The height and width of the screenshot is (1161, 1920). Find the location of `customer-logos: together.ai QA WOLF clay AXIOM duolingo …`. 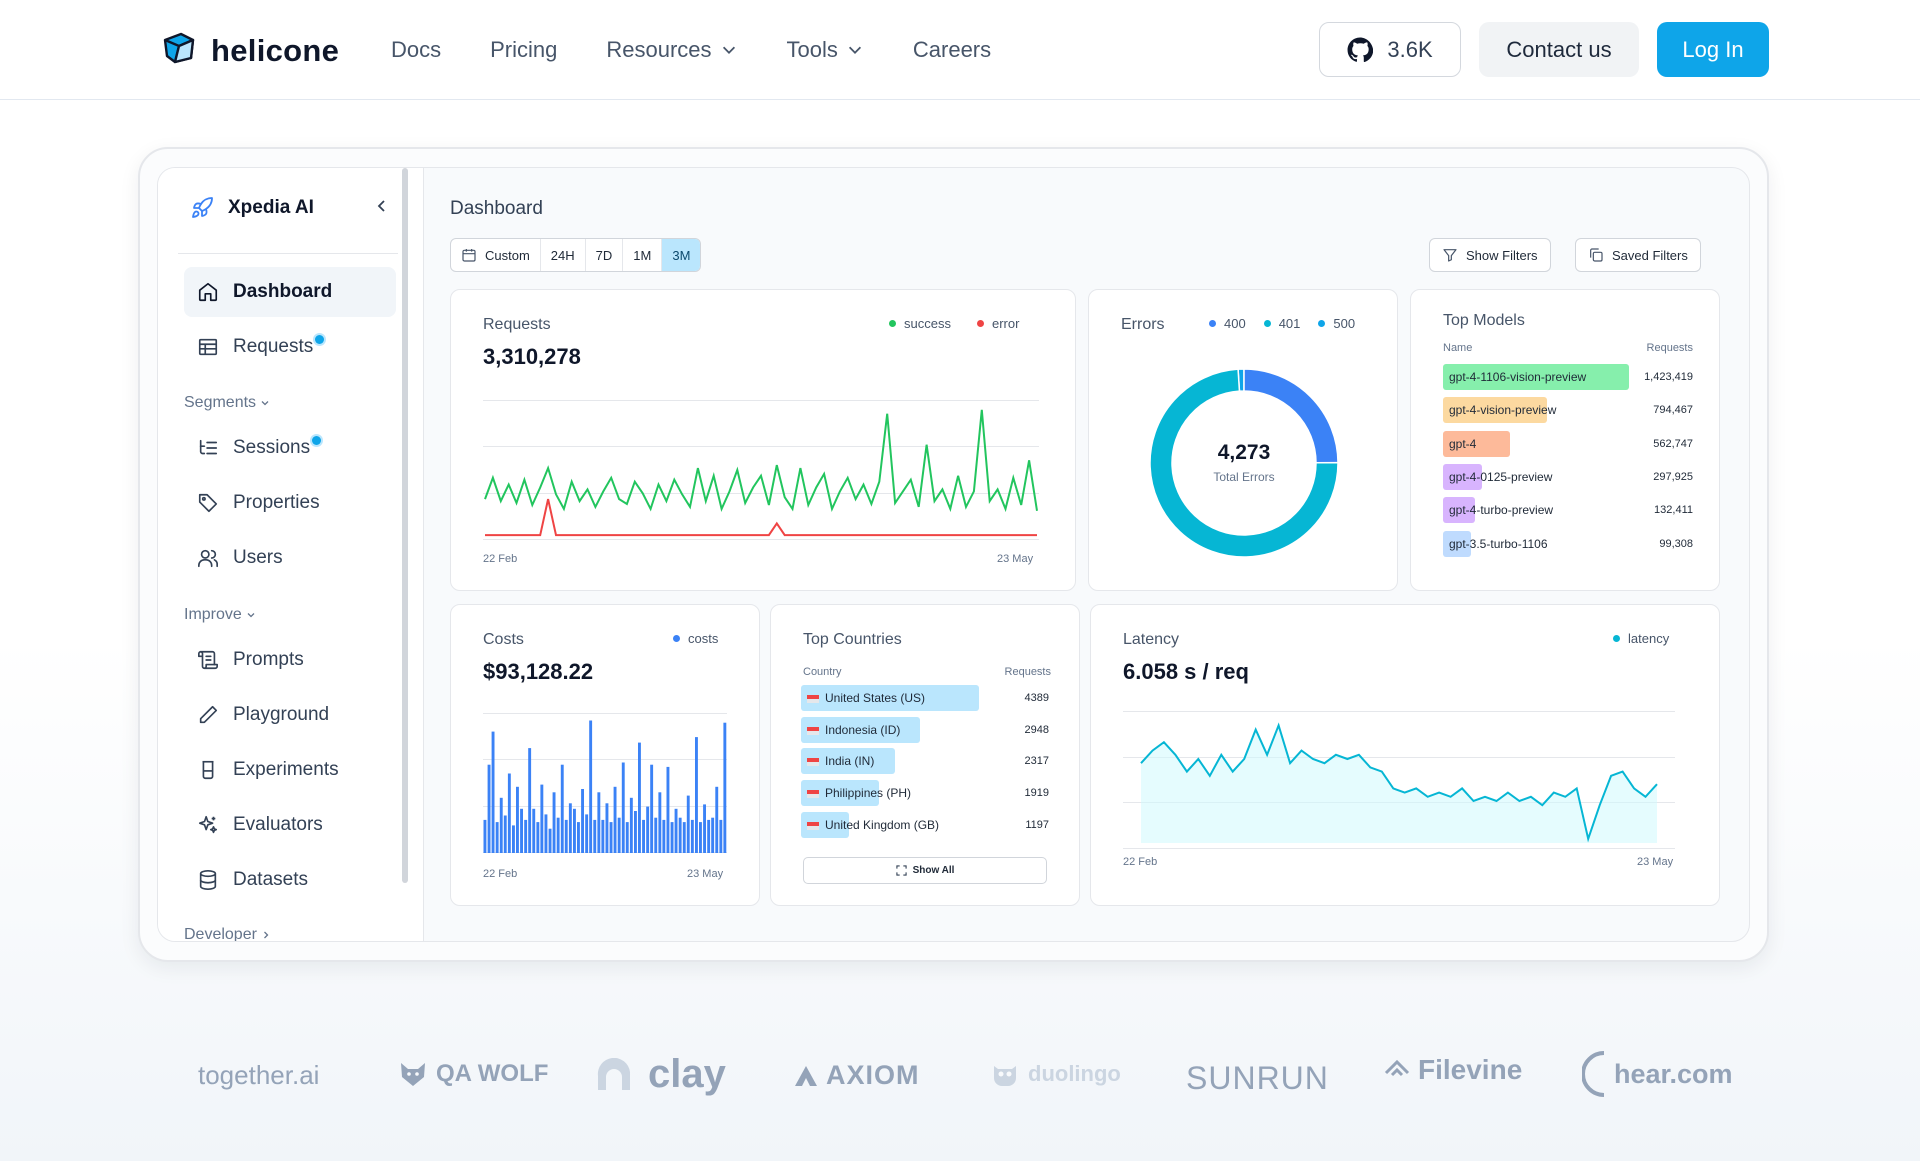

customer-logos: together.ai QA WOLF clay AXIOM duolingo … is located at coordinates (960, 1085).